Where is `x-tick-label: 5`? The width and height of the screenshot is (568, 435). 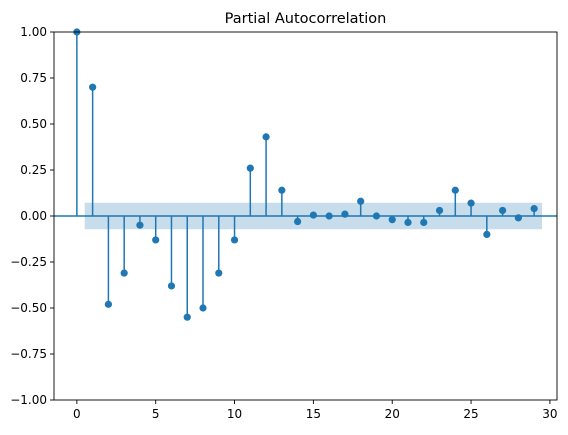 x-tick-label: 5 is located at coordinates (156, 414).